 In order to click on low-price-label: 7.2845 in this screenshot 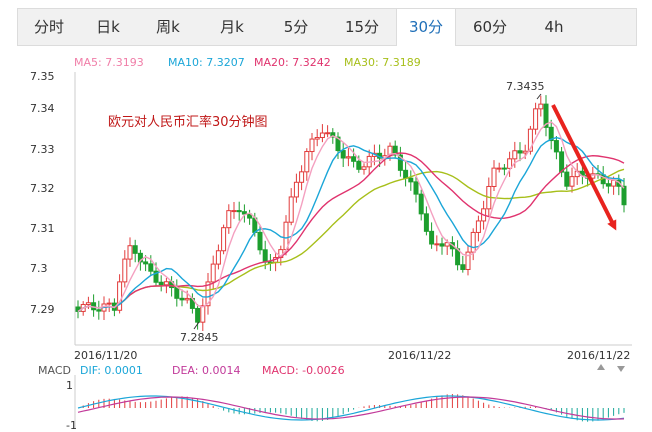, I will do `click(199, 337)`.